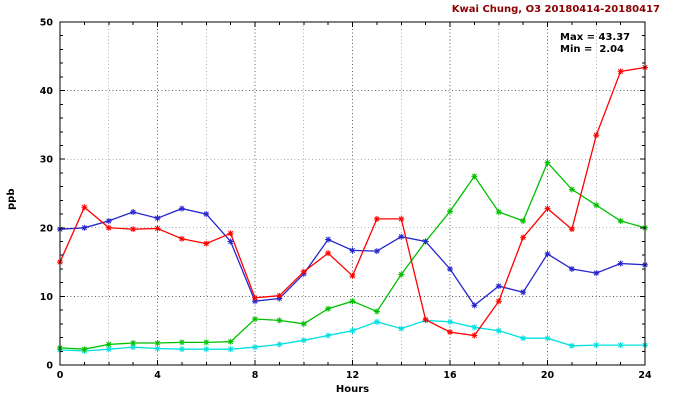 The width and height of the screenshot is (674, 409). I want to click on svg-text: 4, so click(157, 375).